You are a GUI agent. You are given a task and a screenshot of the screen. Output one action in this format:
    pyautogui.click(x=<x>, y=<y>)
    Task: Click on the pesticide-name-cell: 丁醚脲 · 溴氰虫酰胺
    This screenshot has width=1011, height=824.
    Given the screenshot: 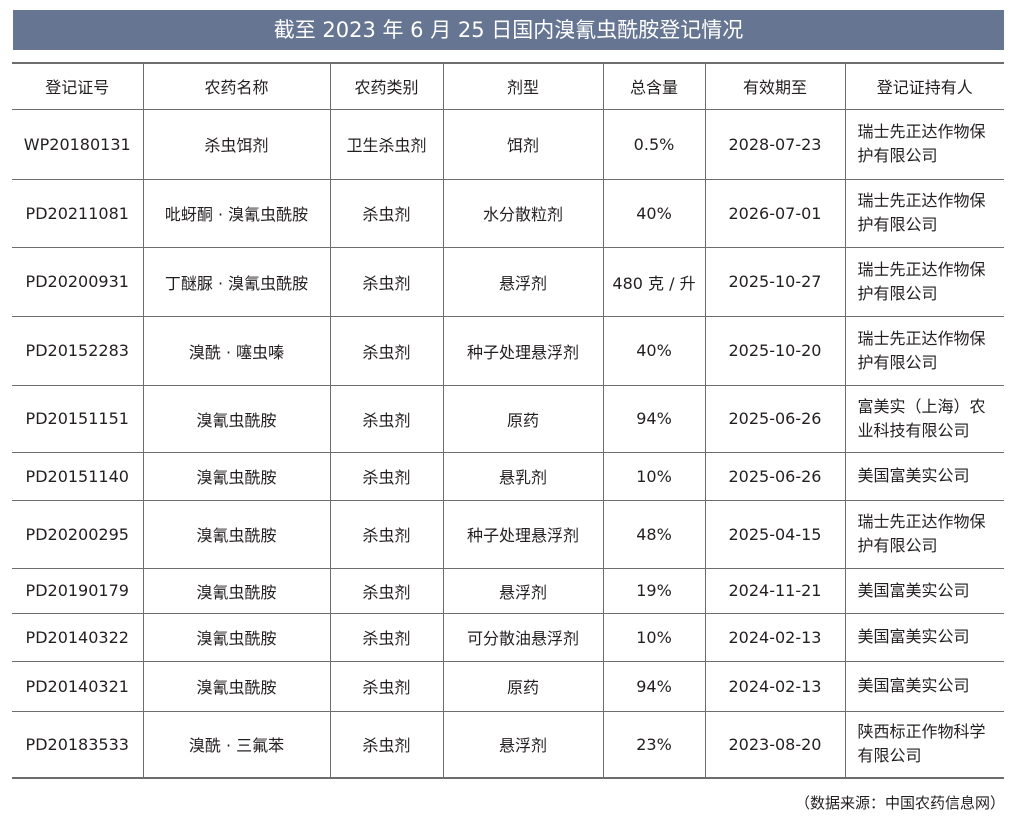 What is the action you would take?
    pyautogui.click(x=236, y=281)
    